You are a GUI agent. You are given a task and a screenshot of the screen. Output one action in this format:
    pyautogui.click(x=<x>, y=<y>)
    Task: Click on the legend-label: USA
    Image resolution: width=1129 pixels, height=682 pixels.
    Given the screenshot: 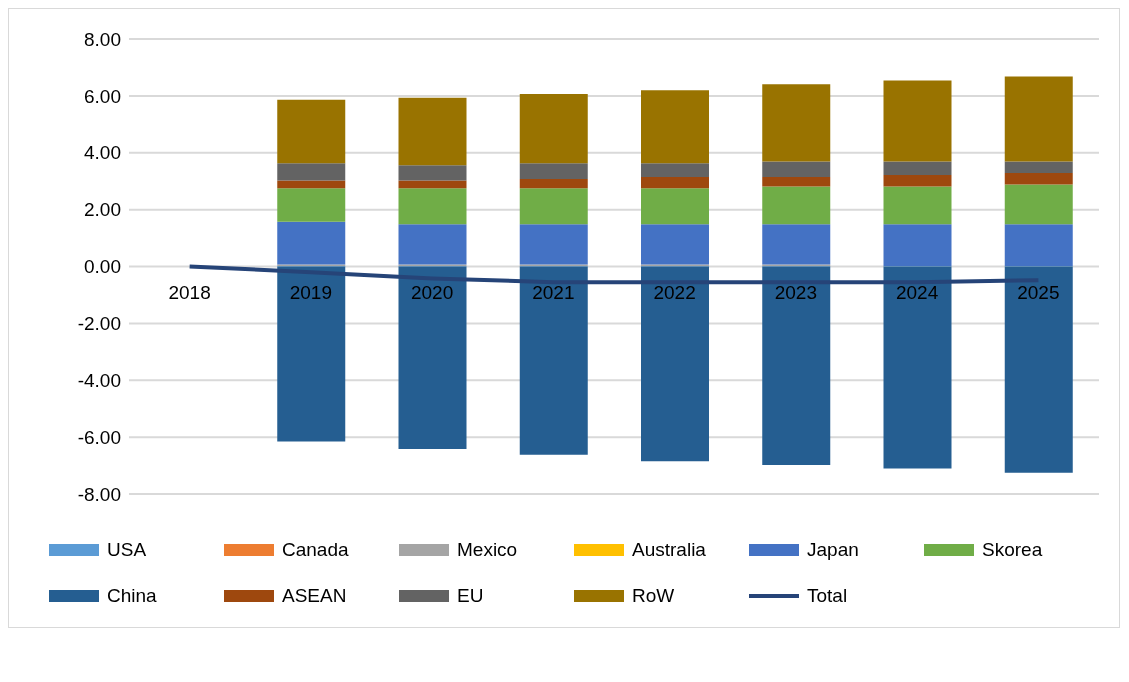 What is the action you would take?
    pyautogui.click(x=127, y=550)
    